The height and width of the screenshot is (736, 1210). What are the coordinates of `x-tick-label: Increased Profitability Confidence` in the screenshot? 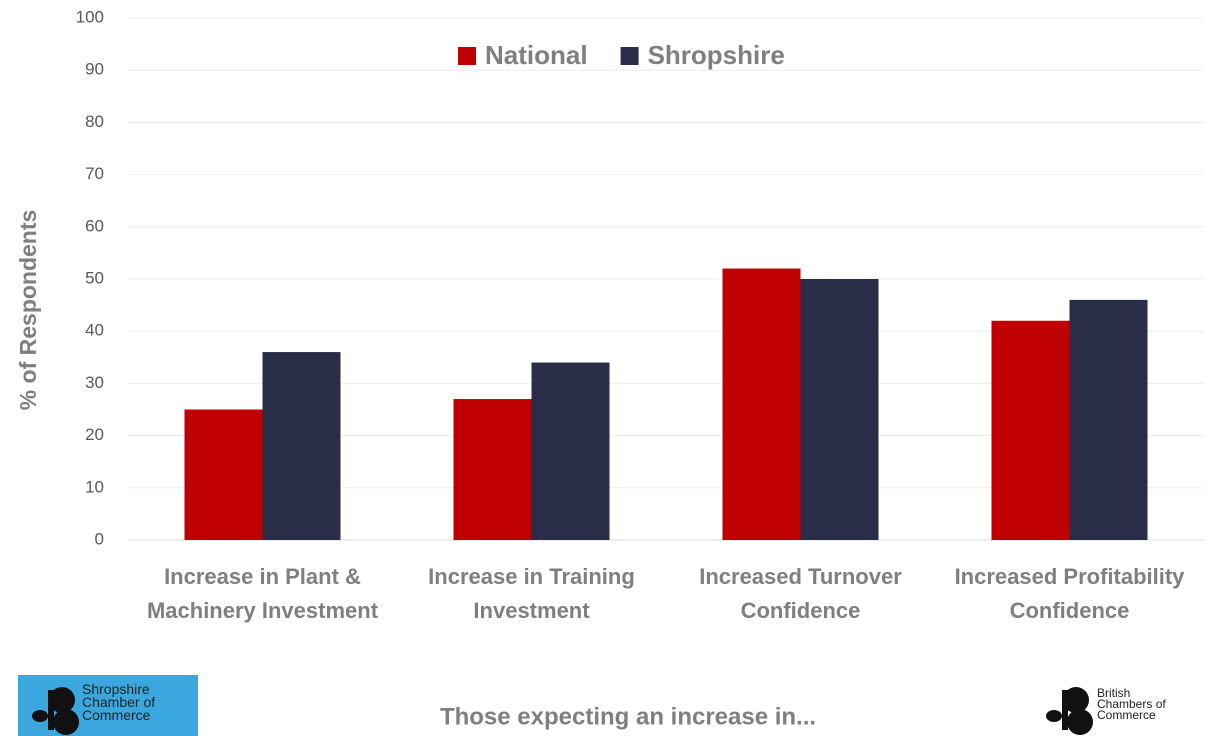 It's located at (1069, 593).